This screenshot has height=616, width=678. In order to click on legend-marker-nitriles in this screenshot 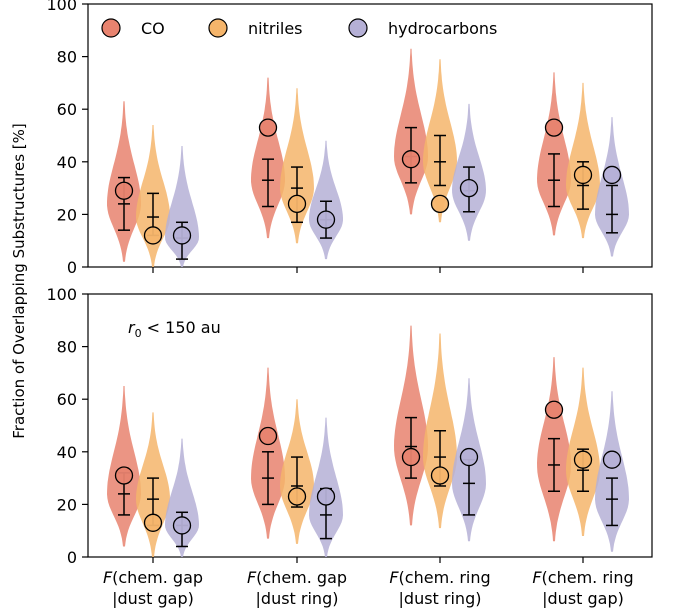, I will do `click(218, 28)`.